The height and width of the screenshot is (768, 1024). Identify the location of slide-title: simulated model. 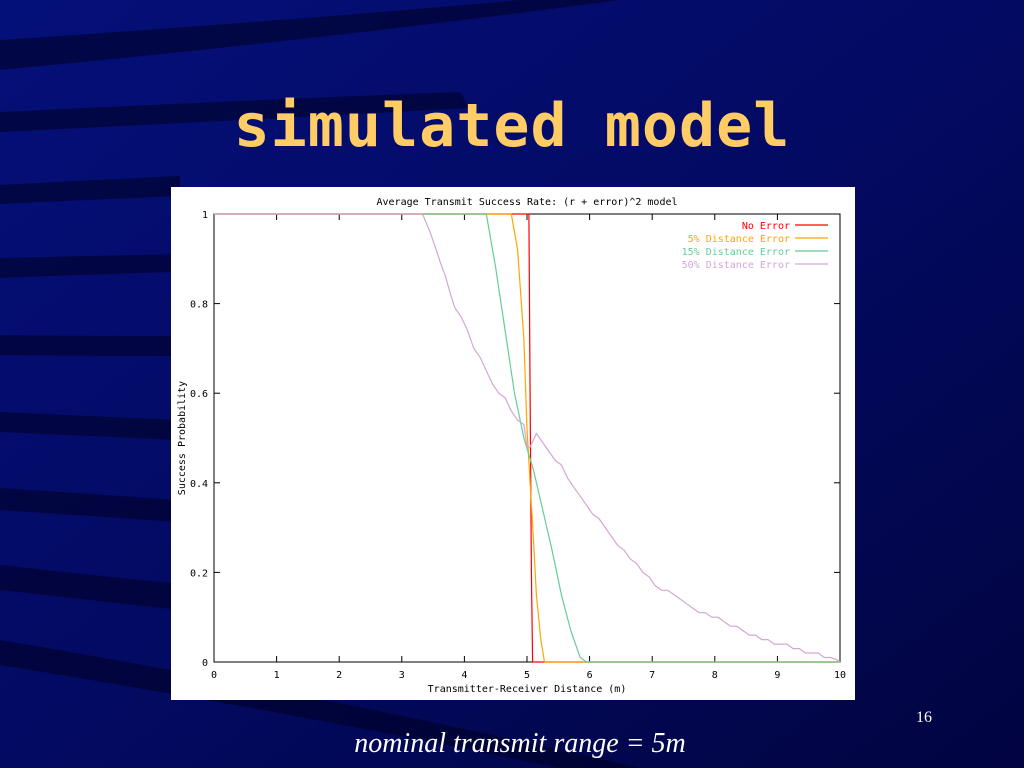
(512, 126).